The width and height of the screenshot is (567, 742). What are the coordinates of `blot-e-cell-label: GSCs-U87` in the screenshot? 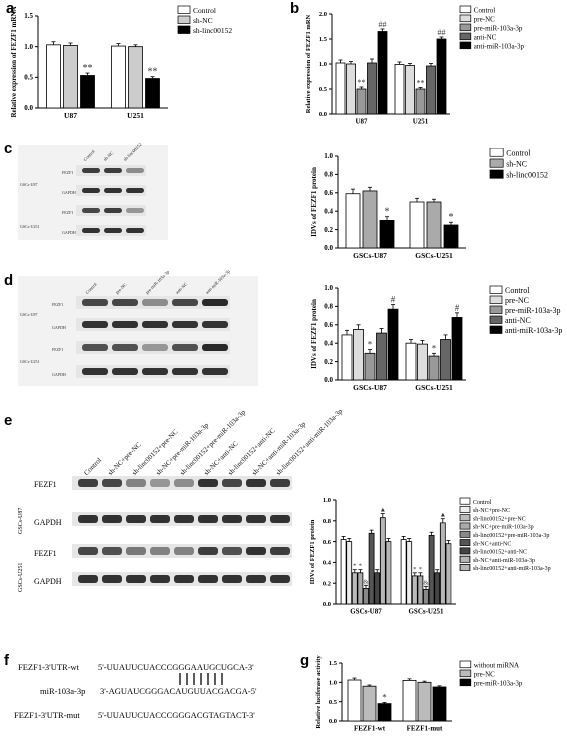 It's located at (21, 520).